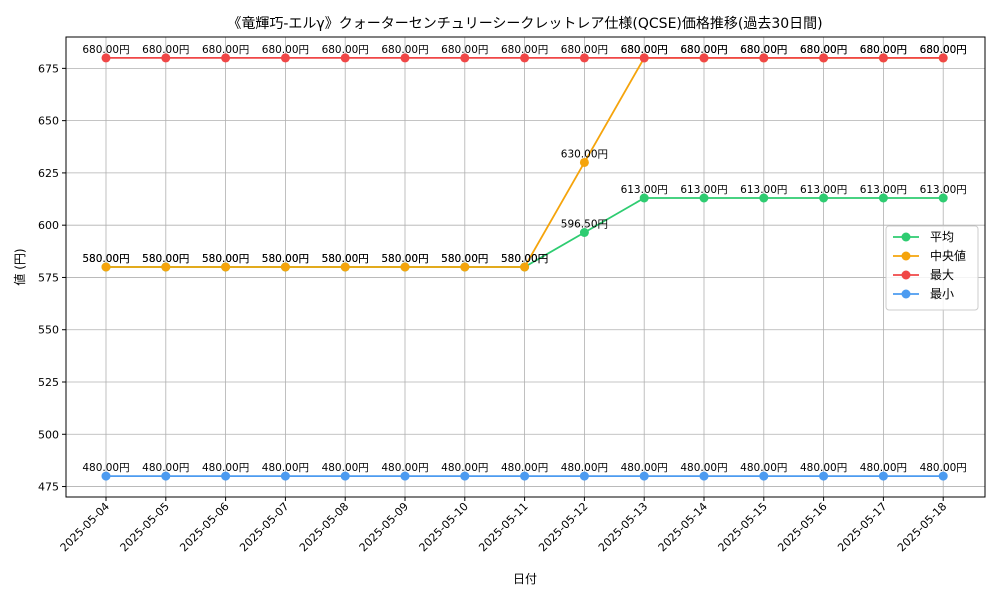 This screenshot has width=1000, height=600. Describe the element at coordinates (444, 527) in the screenshot. I see `x-tick-label: 2025-05-10` at that location.